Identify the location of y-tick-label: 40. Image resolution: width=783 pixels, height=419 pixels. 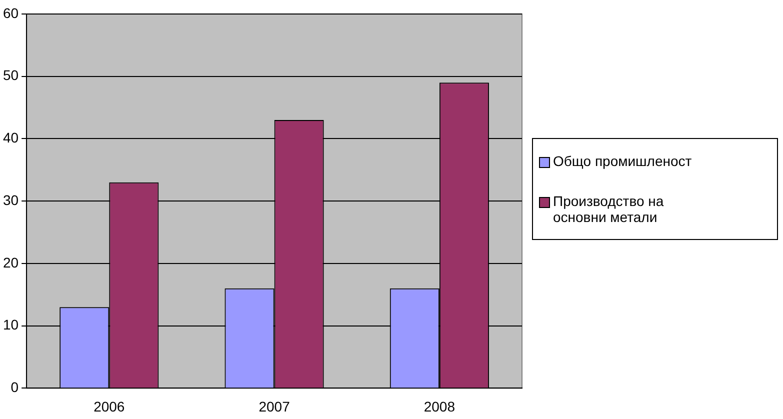
(10, 138).